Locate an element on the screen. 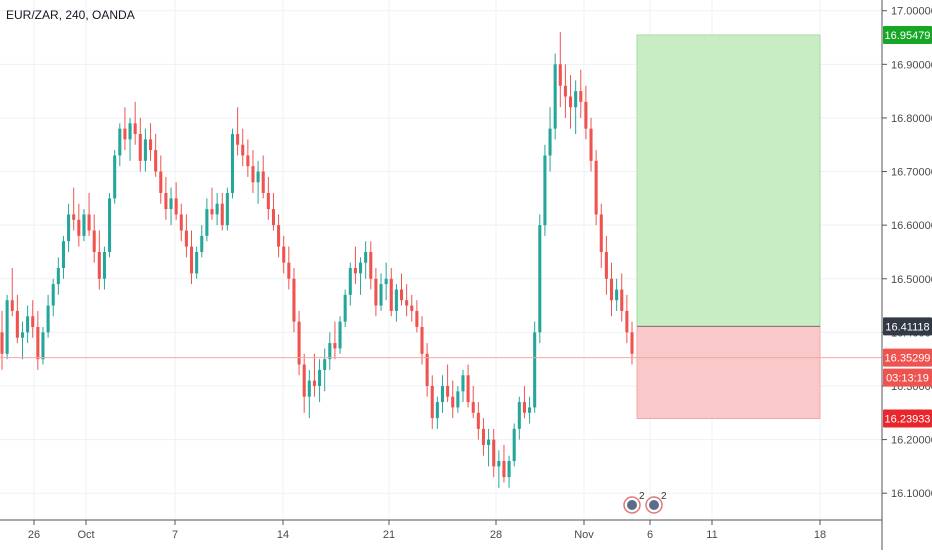 Image resolution: width=932 pixels, height=555 pixels. stop-price-badge: 16.23933 is located at coordinates (907, 418).